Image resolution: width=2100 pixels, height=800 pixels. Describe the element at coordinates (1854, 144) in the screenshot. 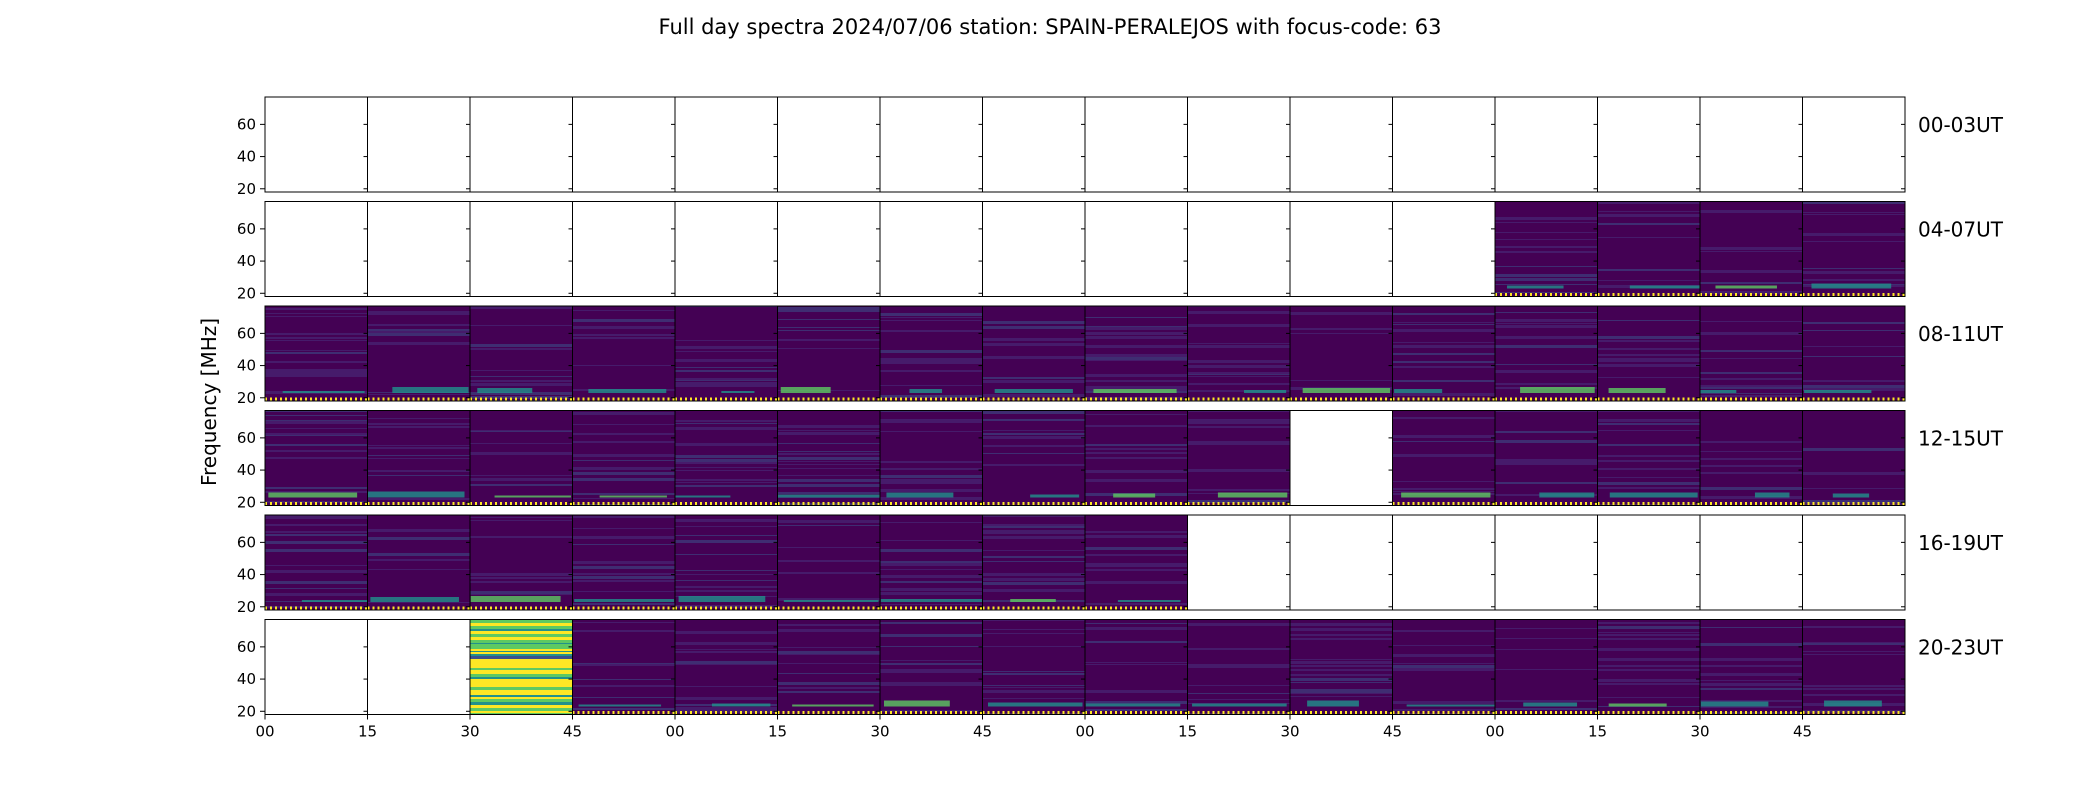

I see `panel-frame` at that location.